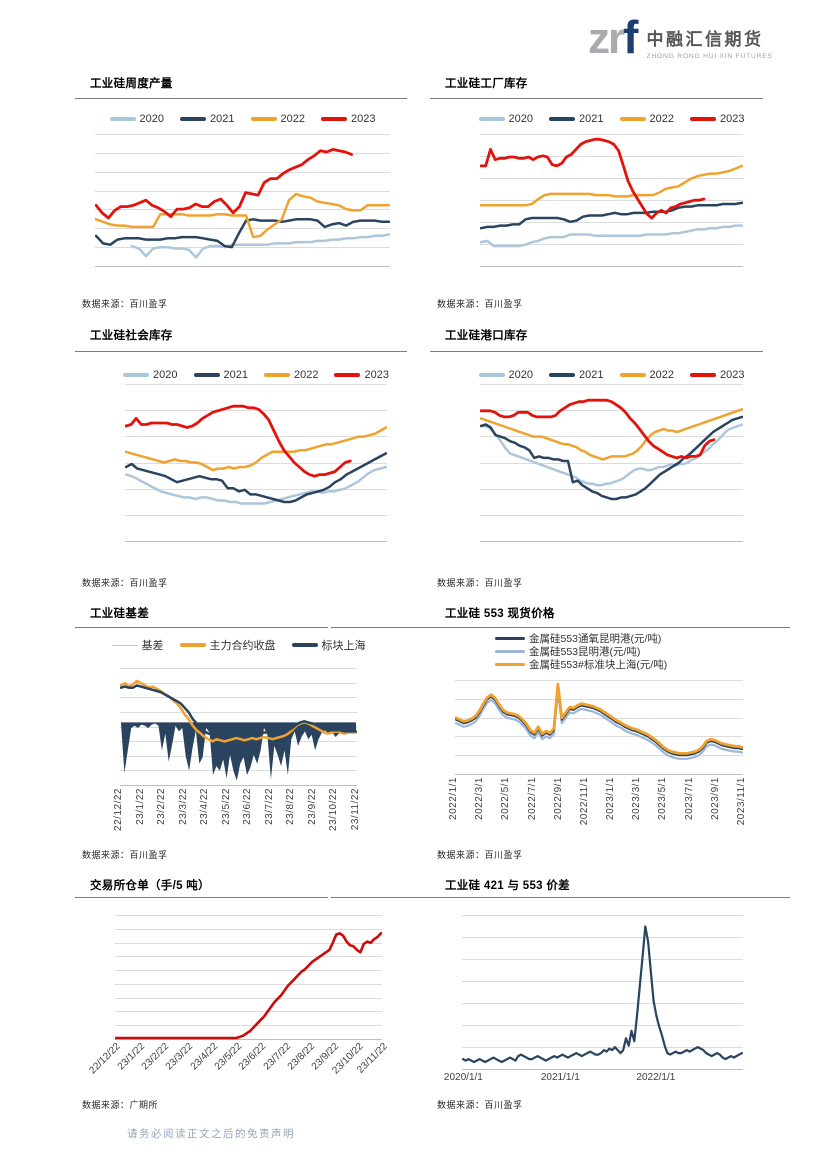 Image resolution: width=826 pixels, height=1169 pixels. Describe the element at coordinates (183, 806) in the screenshot. I see `x-axis-label: 23/3/22` at that location.